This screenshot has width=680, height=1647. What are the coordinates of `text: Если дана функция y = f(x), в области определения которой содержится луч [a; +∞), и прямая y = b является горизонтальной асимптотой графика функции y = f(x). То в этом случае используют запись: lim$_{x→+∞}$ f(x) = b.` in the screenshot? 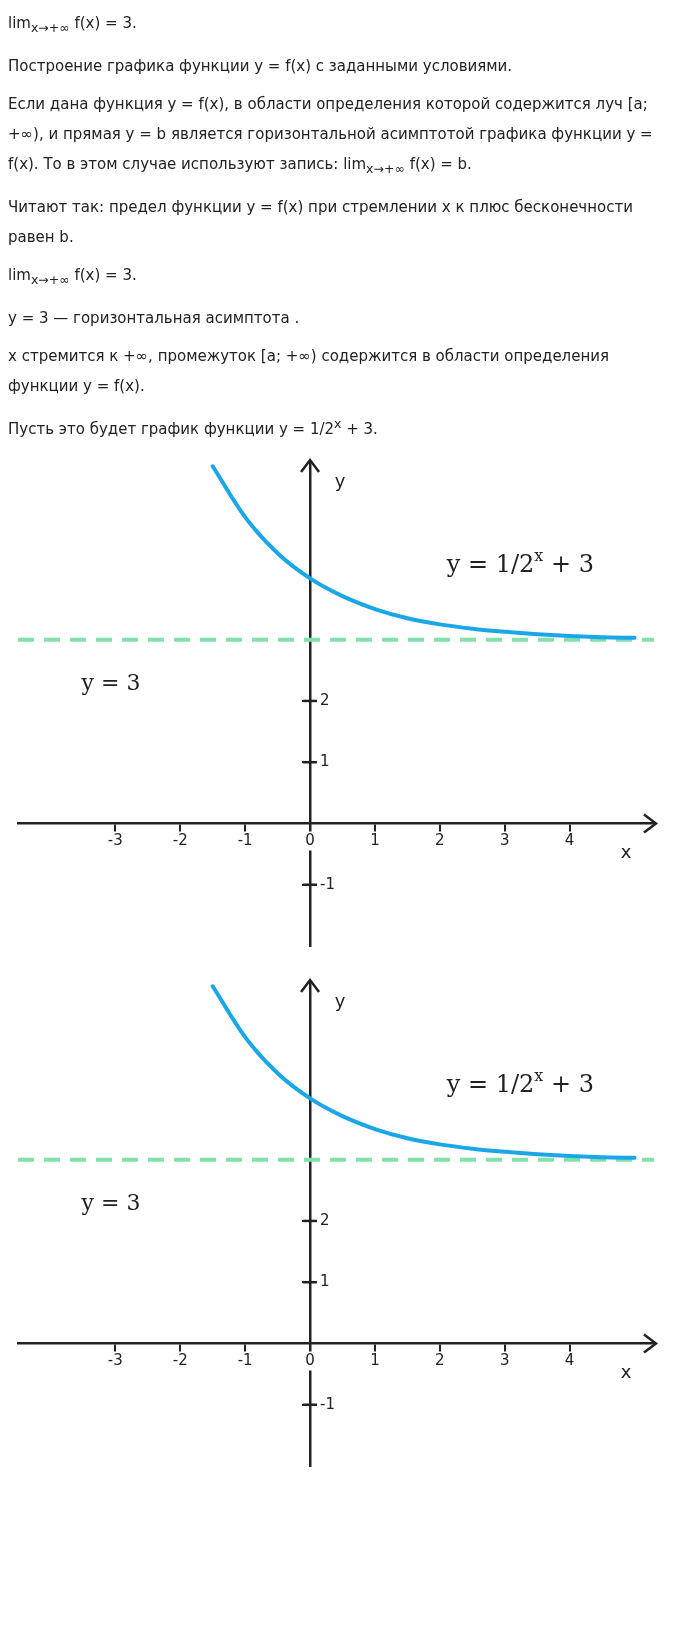 It's located at (331, 136).